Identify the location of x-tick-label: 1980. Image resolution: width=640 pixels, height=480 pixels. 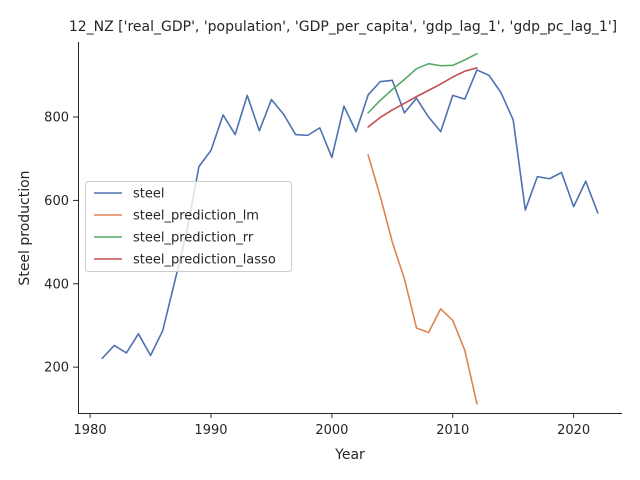
(90, 430).